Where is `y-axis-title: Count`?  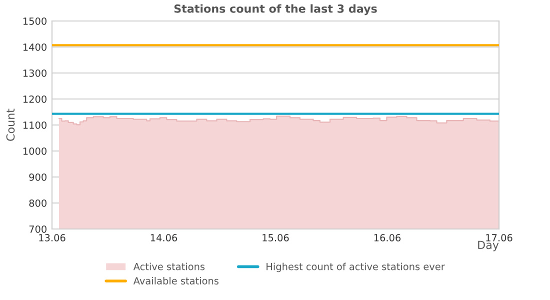 y-axis-title: Count is located at coordinates (10, 124).